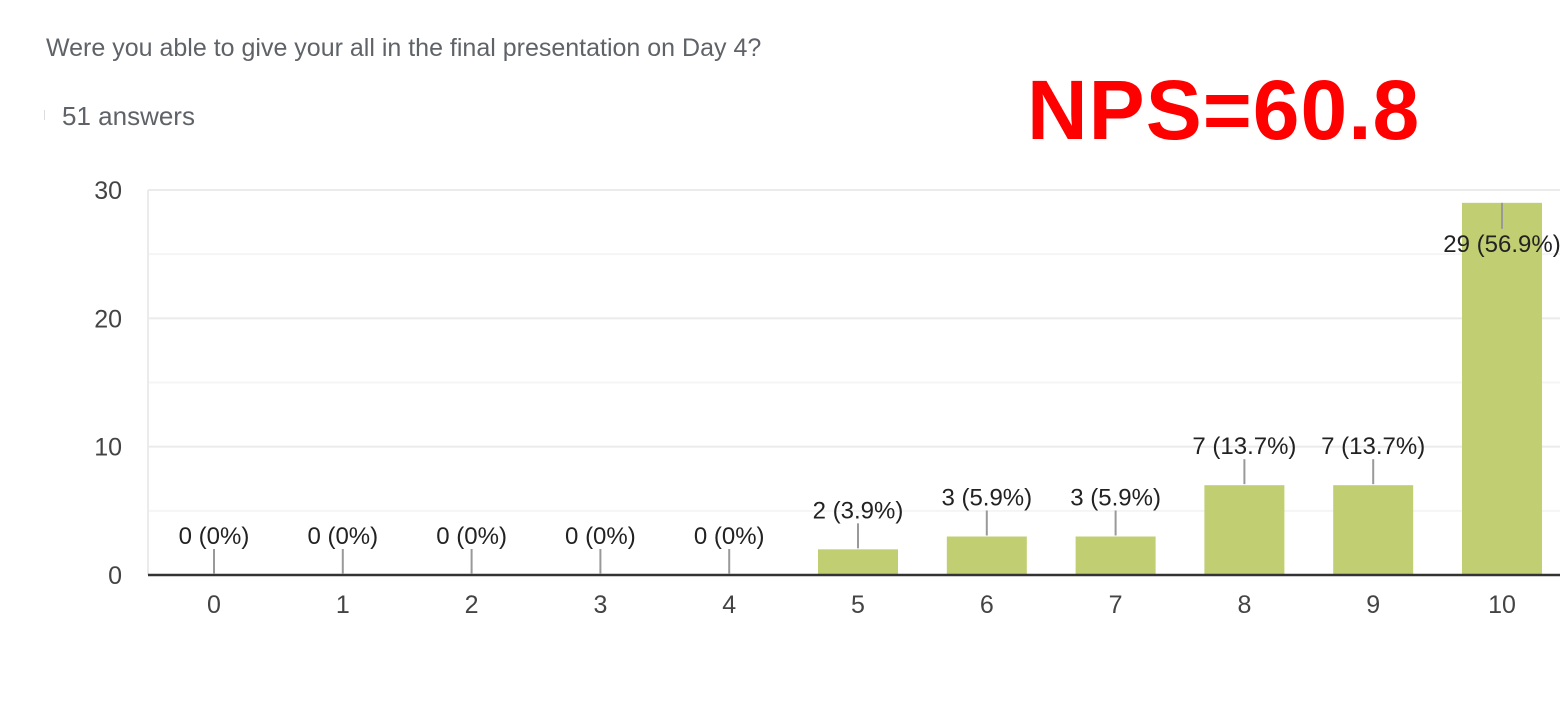 Image resolution: width=1560 pixels, height=728 pixels. What do you see at coordinates (108, 319) in the screenshot?
I see `y-tick-label: 20` at bounding box center [108, 319].